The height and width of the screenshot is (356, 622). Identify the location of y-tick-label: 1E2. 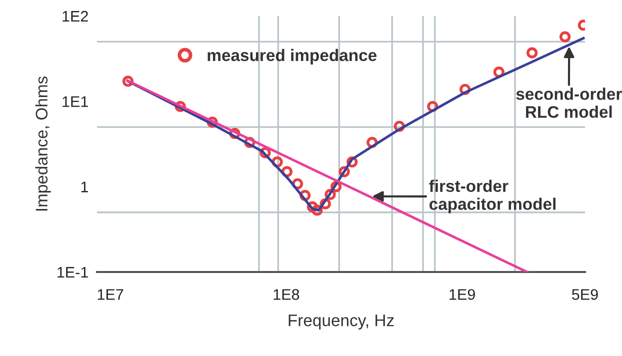
(75, 16).